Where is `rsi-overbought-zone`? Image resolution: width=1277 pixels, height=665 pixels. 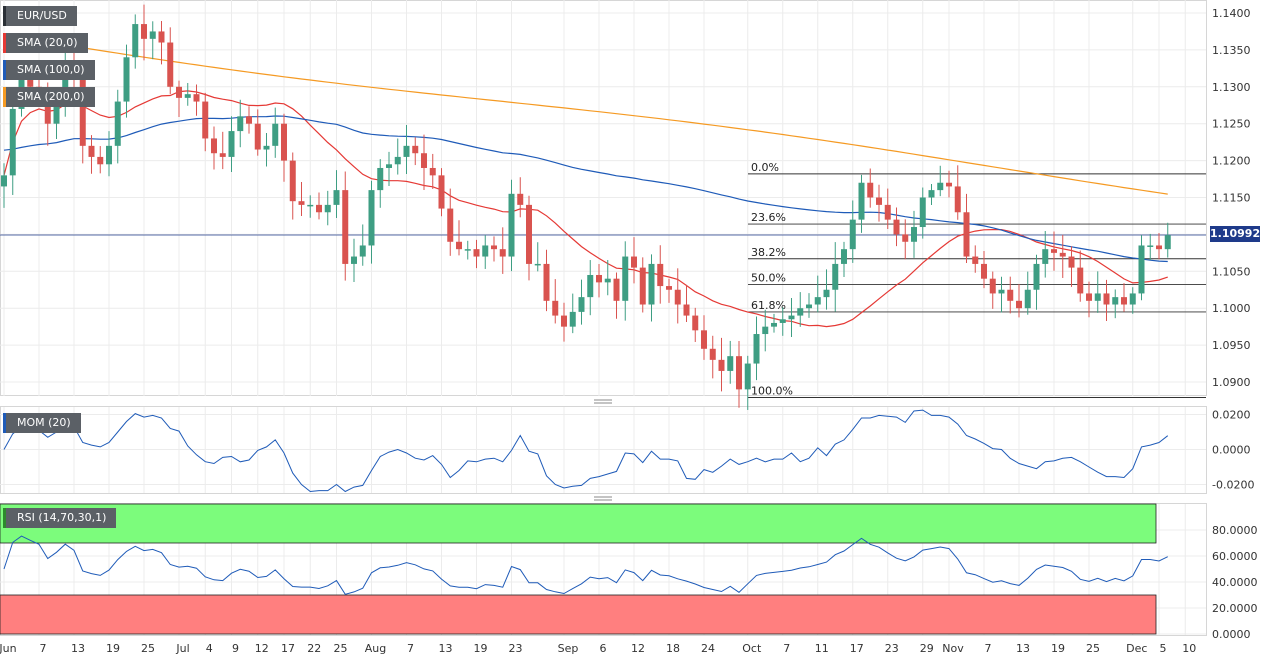
rsi-overbought-zone is located at coordinates (578, 523).